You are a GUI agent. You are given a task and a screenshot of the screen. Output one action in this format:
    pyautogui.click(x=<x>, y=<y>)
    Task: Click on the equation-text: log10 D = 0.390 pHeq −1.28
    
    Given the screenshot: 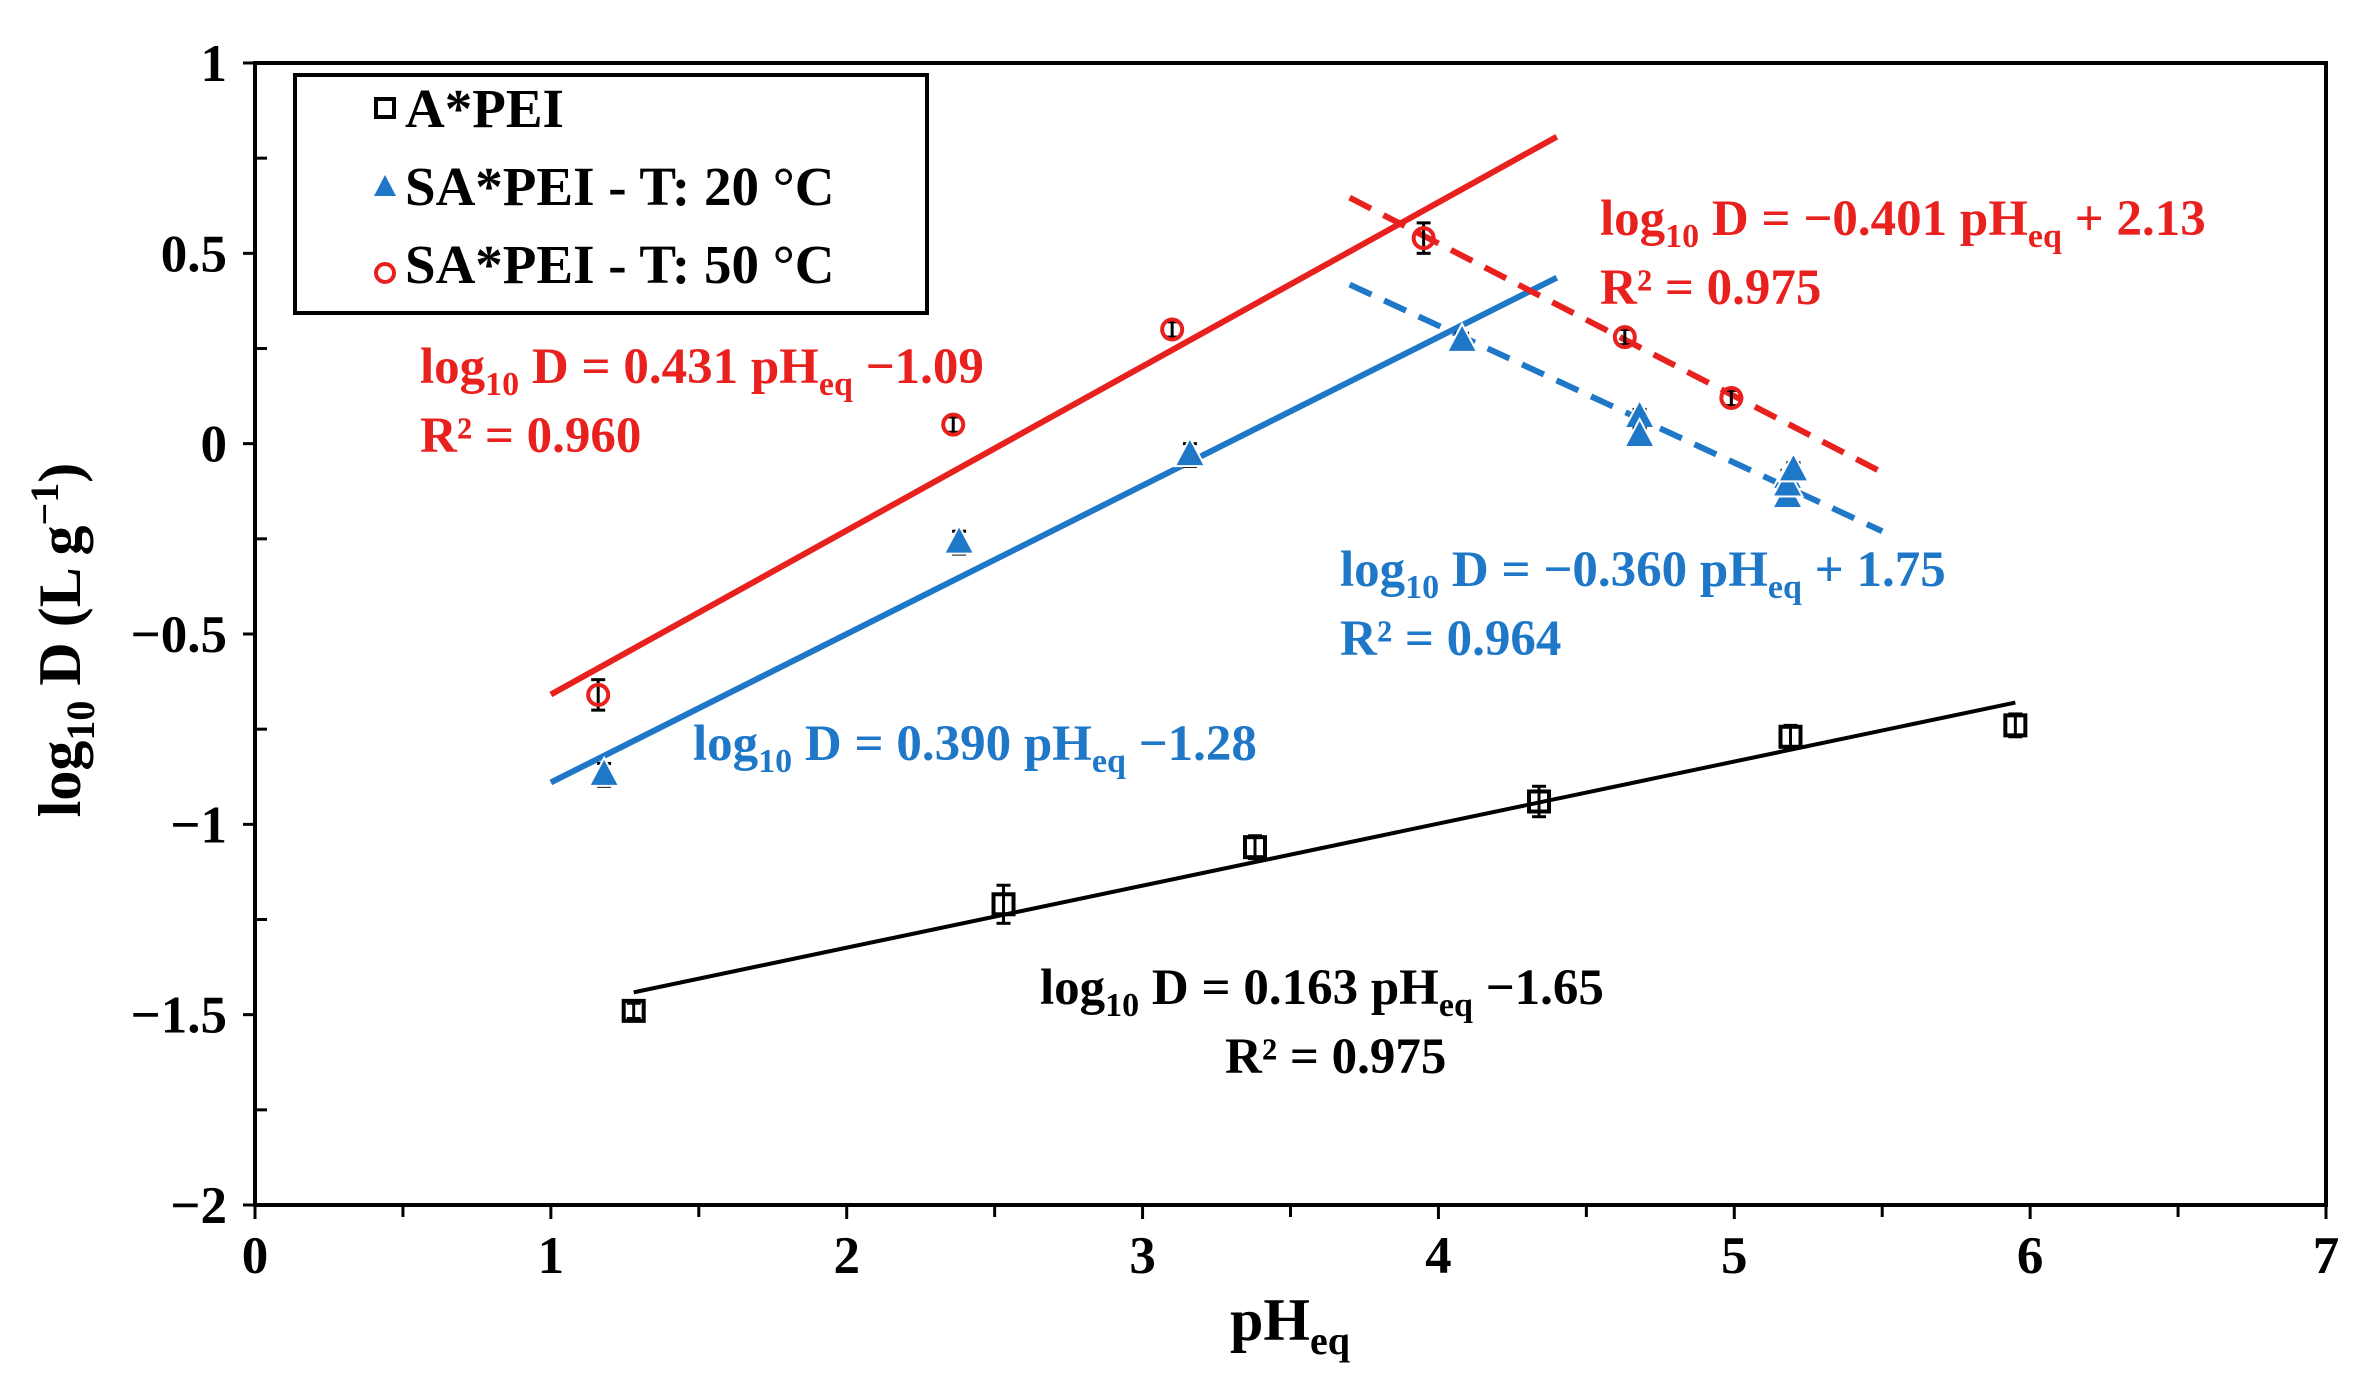 What is the action you would take?
    pyautogui.click(x=975, y=748)
    